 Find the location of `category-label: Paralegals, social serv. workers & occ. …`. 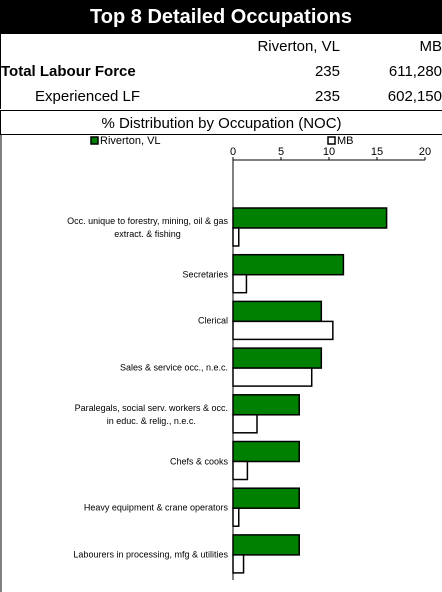

category-label: Paralegals, social serv. workers & occ. … is located at coordinates (151, 414).